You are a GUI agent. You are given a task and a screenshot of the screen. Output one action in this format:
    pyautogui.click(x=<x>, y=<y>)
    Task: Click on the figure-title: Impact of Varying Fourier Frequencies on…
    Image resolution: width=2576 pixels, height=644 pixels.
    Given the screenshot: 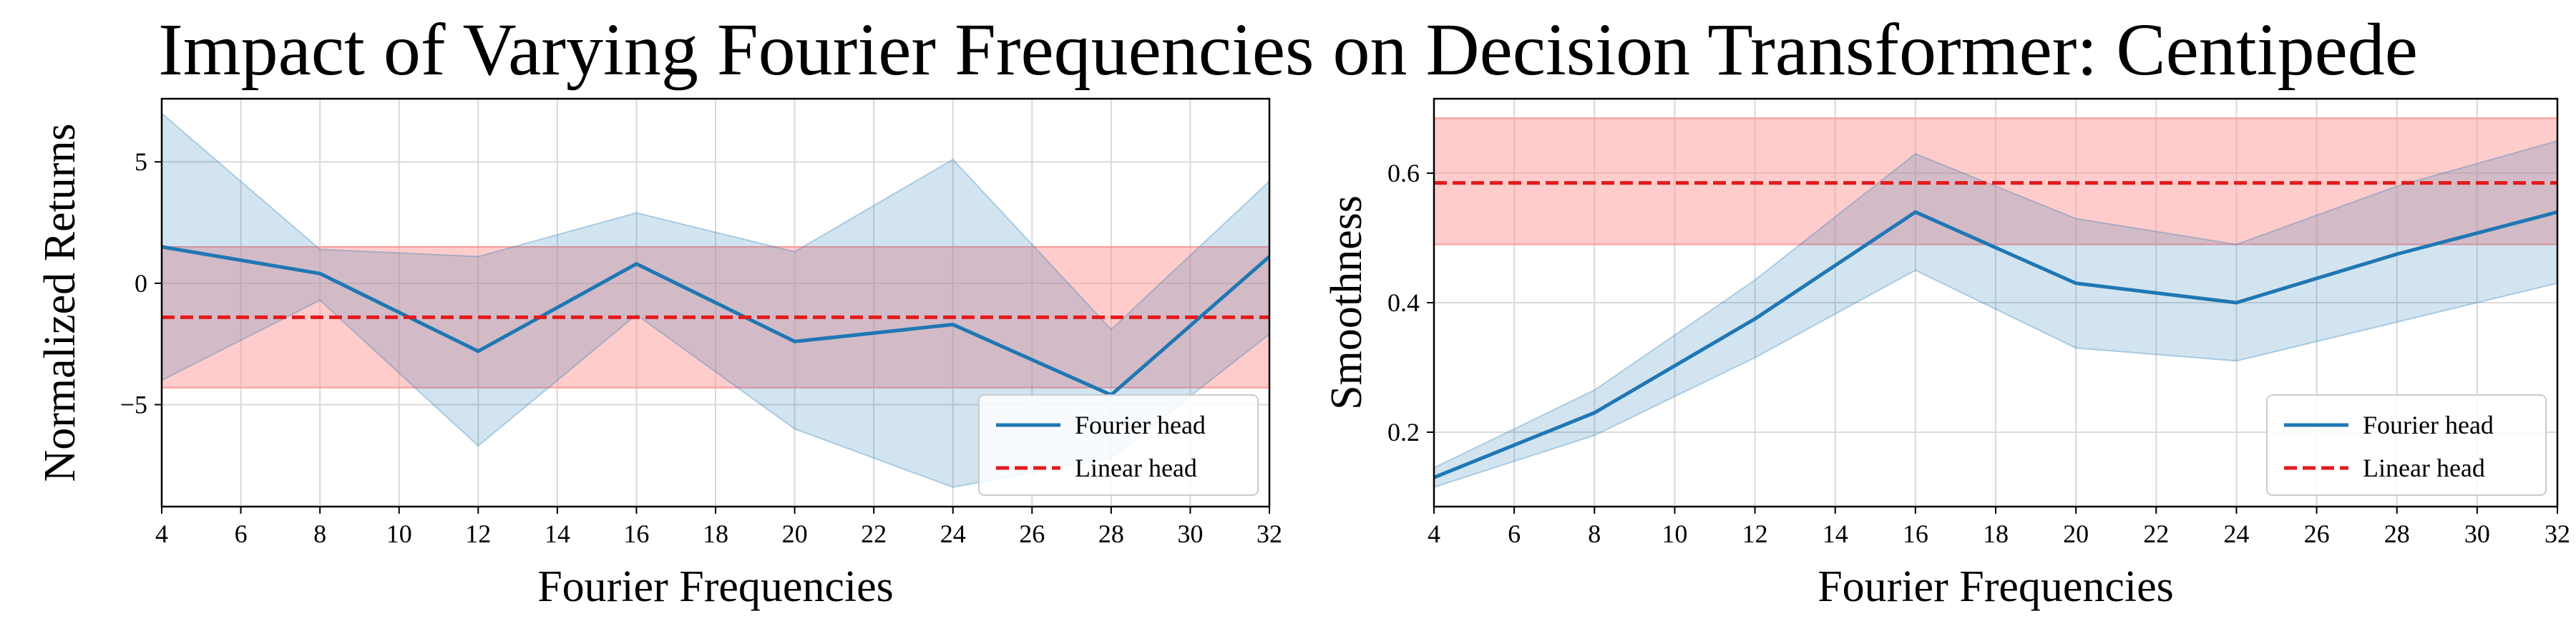 What is the action you would take?
    pyautogui.click(x=1288, y=50)
    